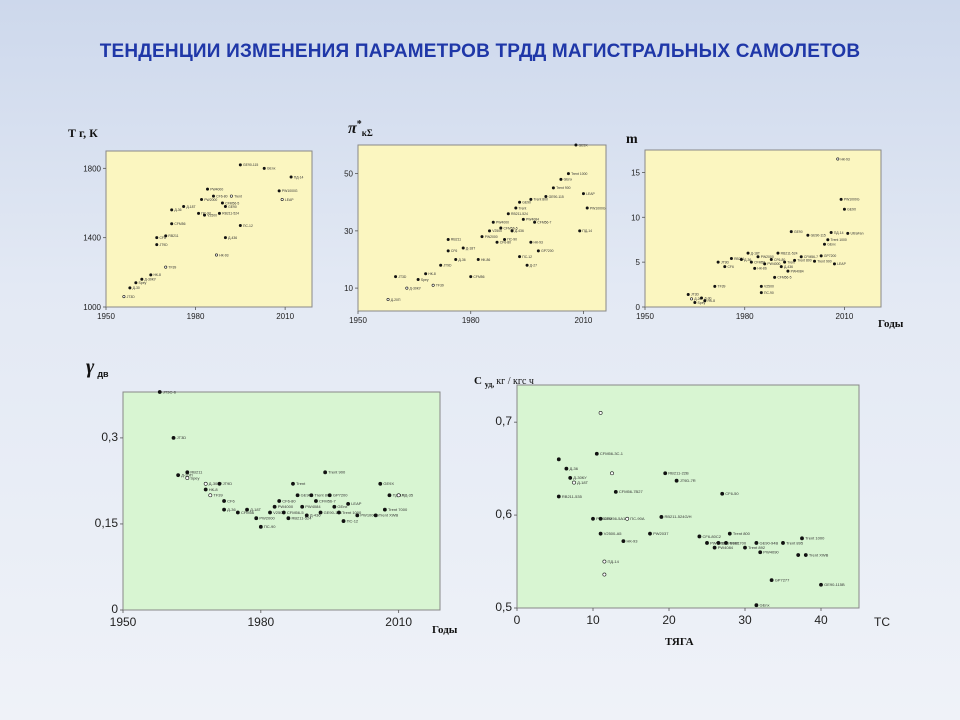  I want to click on point-label: Д-30КУ, so click(580, 477).